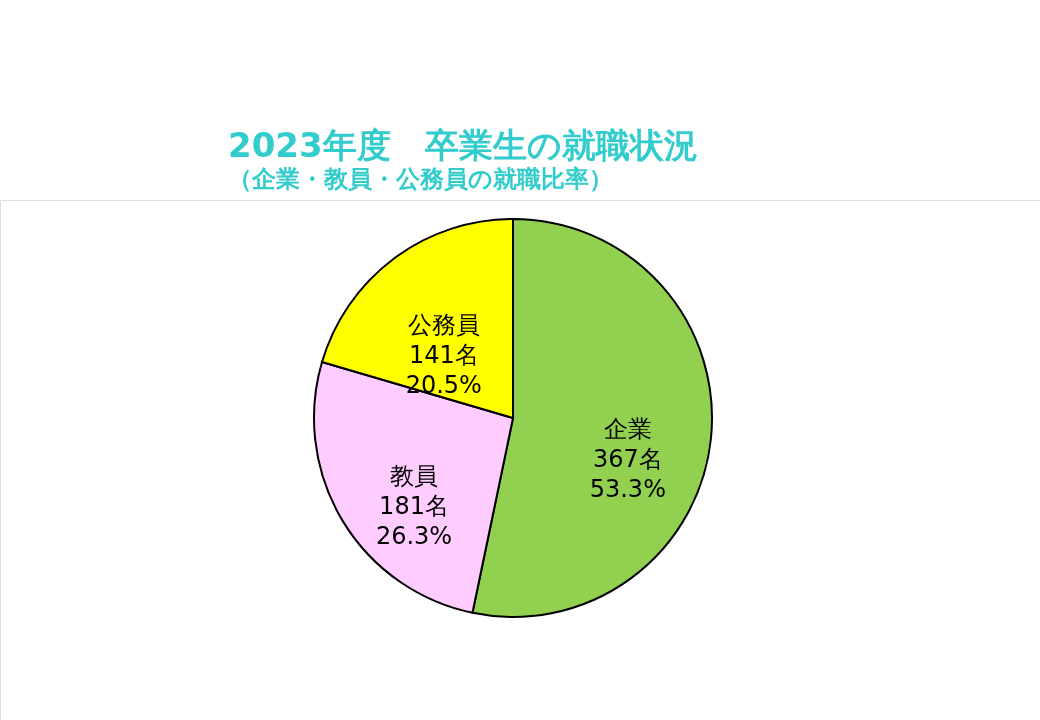 The width and height of the screenshot is (1040, 720). Describe the element at coordinates (463, 145) in the screenshot. I see `chart-title: 2023年度 卒業生の就職状況` at that location.